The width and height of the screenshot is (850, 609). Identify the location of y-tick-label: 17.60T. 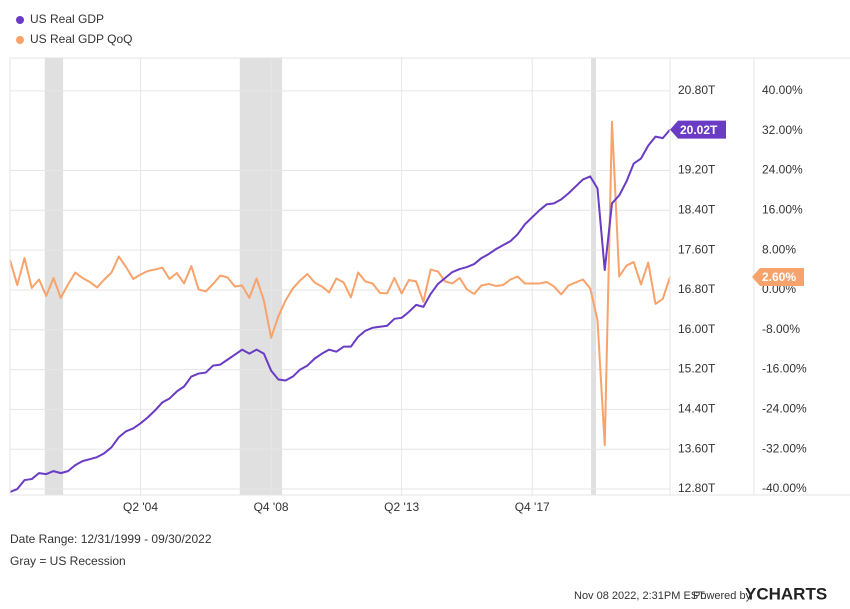
(697, 249).